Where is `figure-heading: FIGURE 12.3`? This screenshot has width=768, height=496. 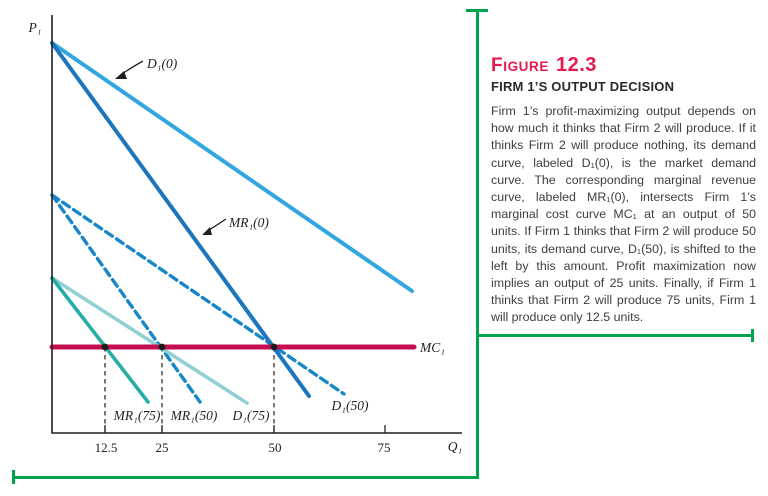 figure-heading: FIGURE 12.3 is located at coordinates (623, 66).